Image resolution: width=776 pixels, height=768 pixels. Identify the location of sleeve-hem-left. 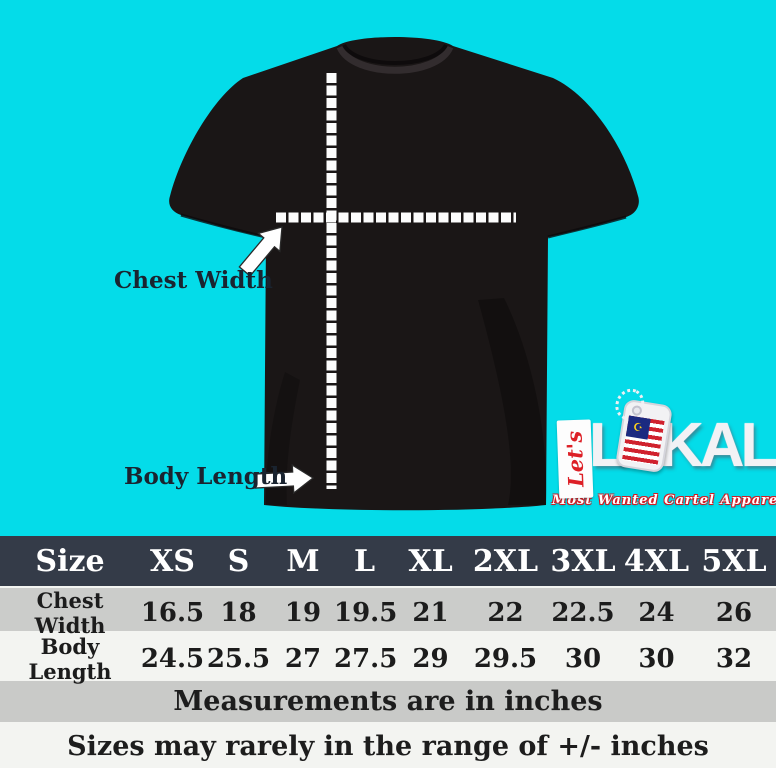
(223, 226).